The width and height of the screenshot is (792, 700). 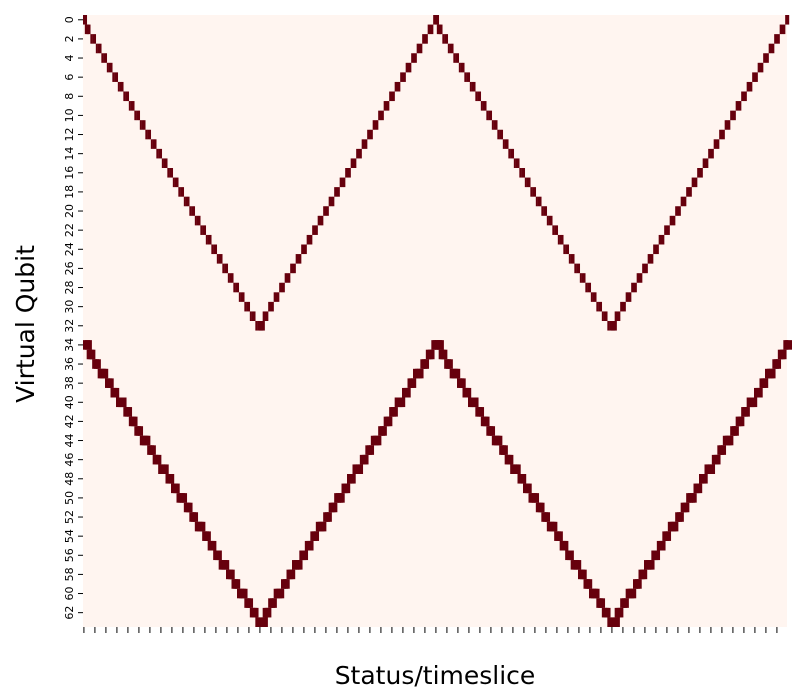 What do you see at coordinates (69, 402) in the screenshot?
I see `y-tick-label: 40` at bounding box center [69, 402].